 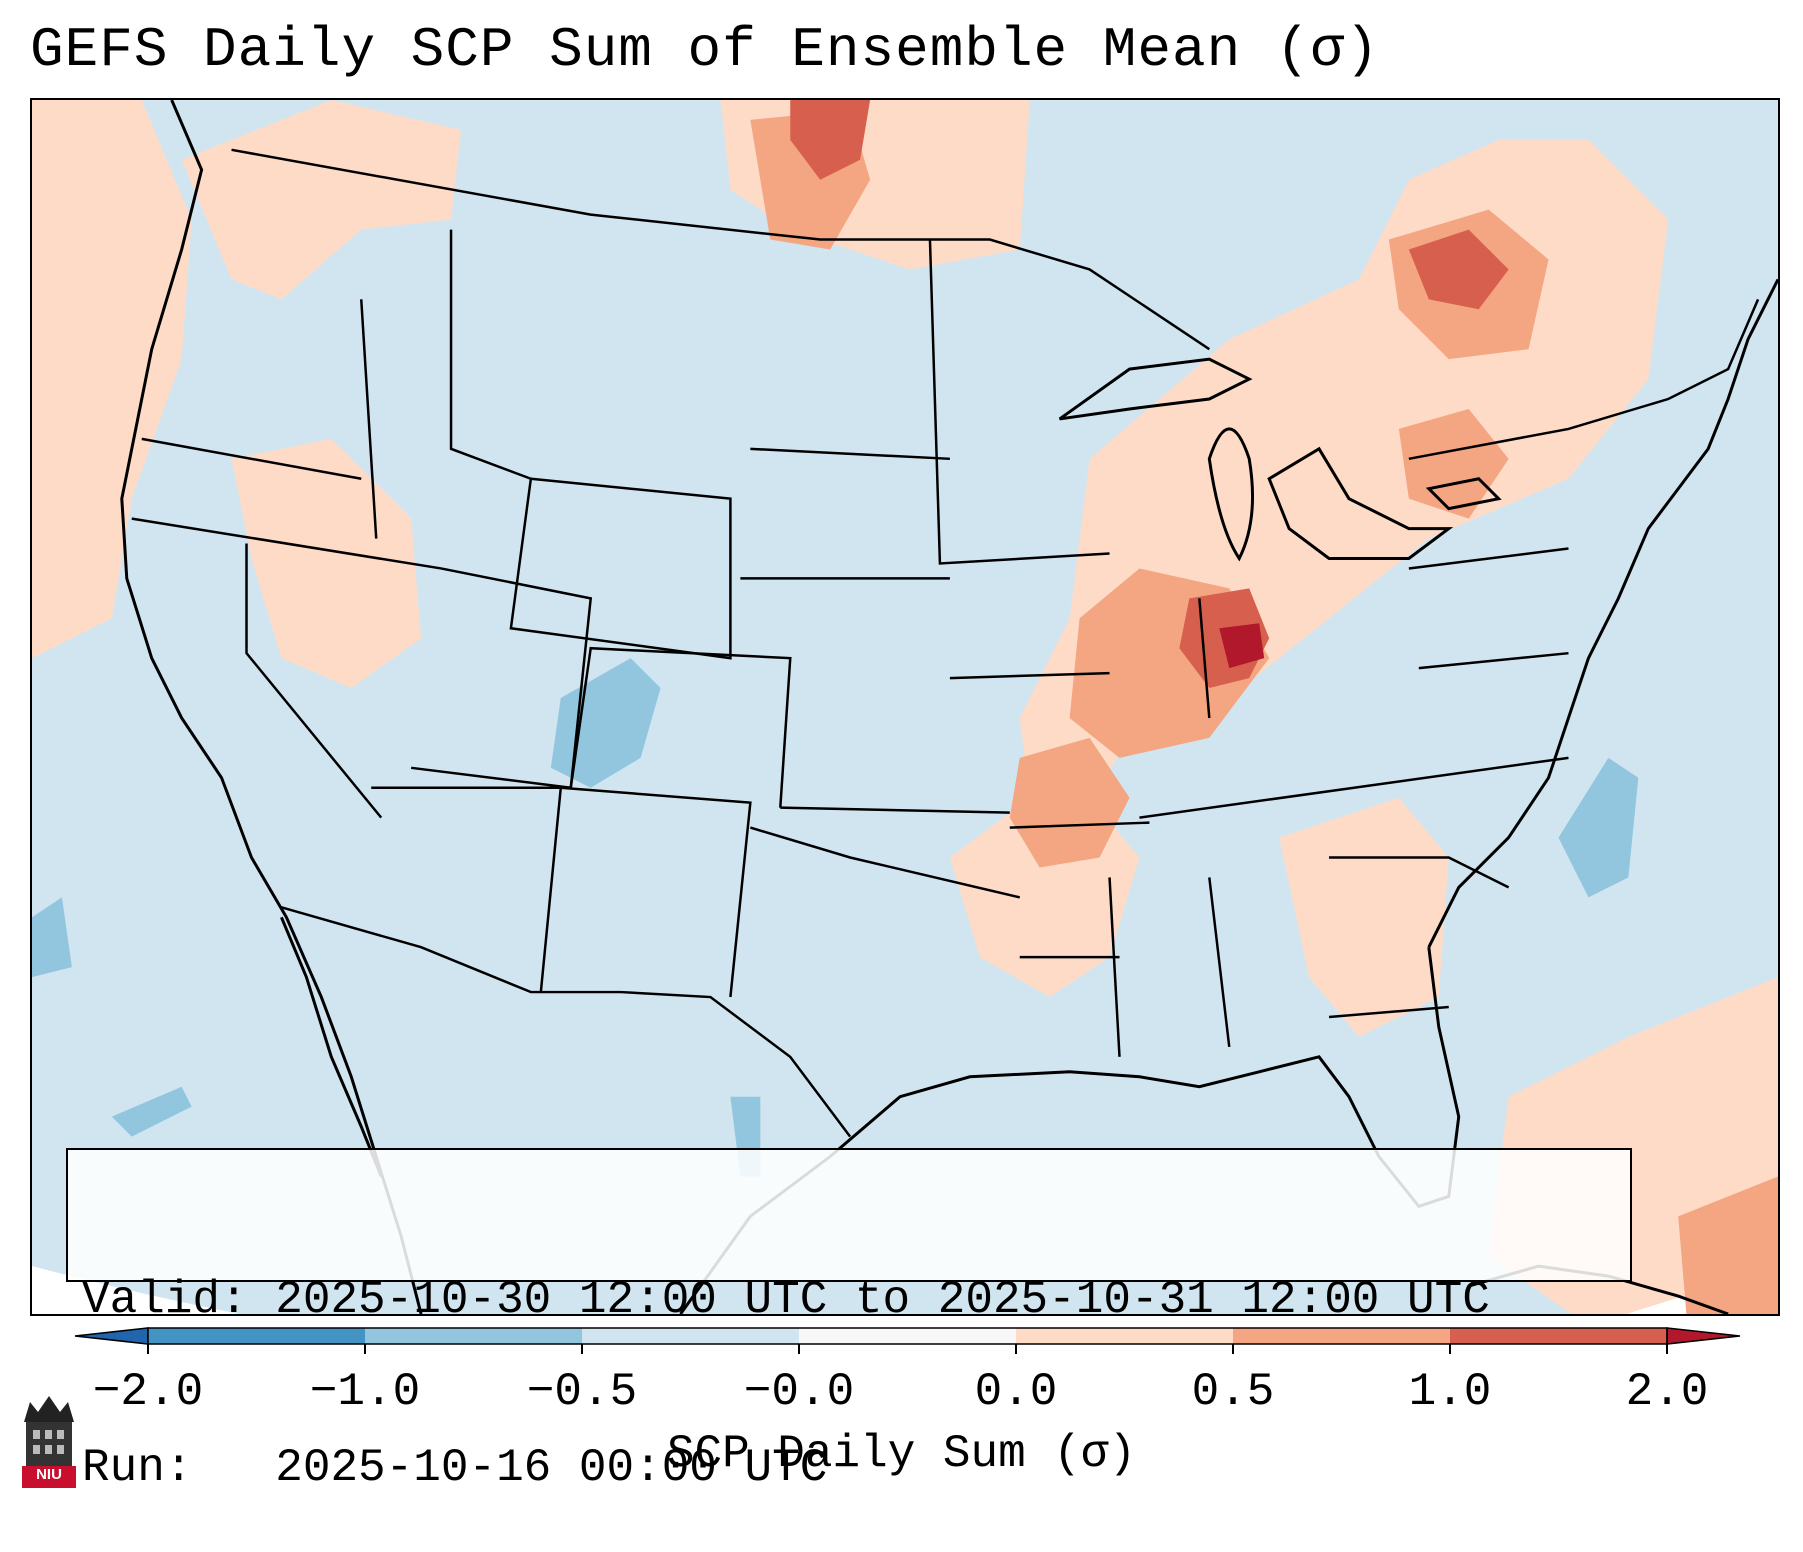 What do you see at coordinates (369, 419) in the screenshot?
I see `border-id-west` at bounding box center [369, 419].